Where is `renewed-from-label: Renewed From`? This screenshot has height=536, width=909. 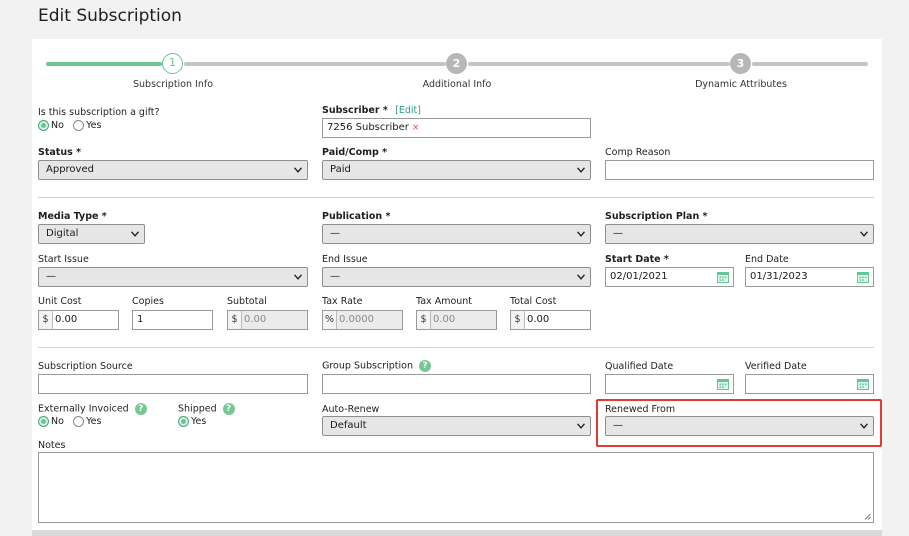
renewed-from-label: Renewed From is located at coordinates (640, 409).